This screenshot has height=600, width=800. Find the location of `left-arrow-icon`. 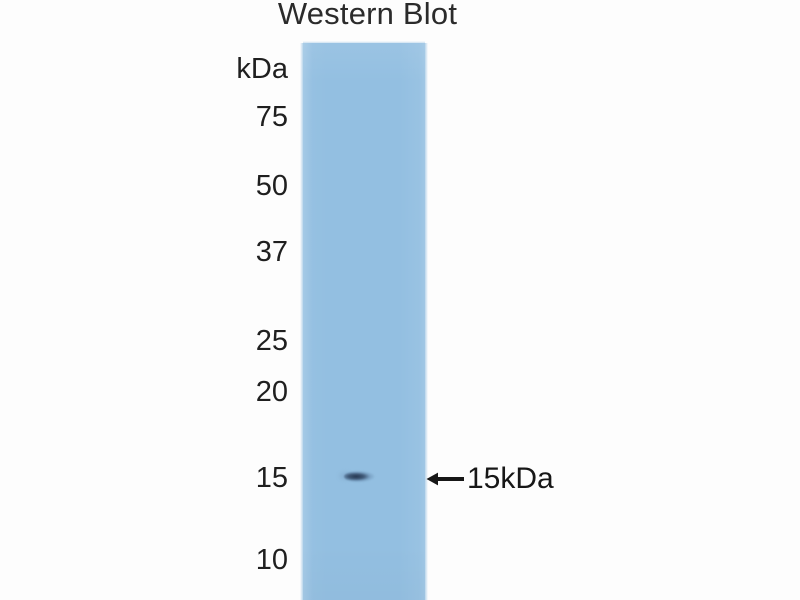

left-arrow-icon is located at coordinates (445, 479).